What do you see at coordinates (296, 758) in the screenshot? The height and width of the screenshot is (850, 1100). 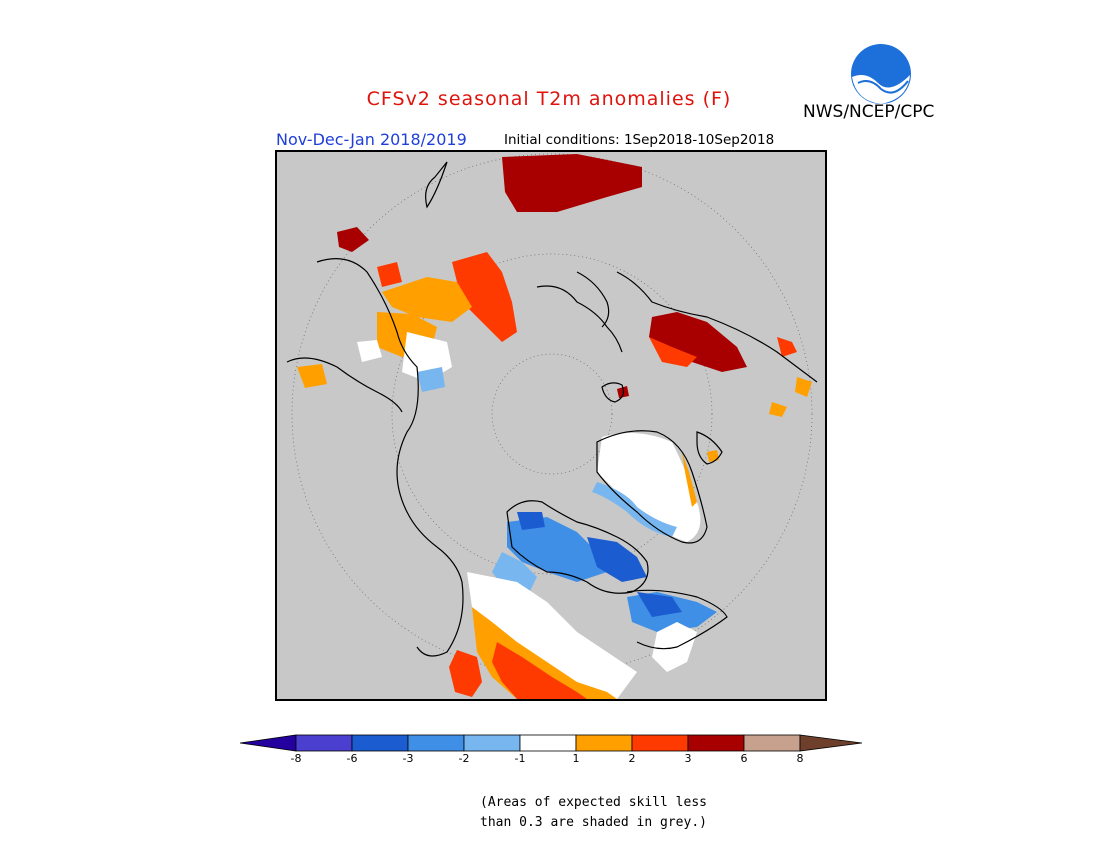 I see `legend-tick-label: -8` at bounding box center [296, 758].